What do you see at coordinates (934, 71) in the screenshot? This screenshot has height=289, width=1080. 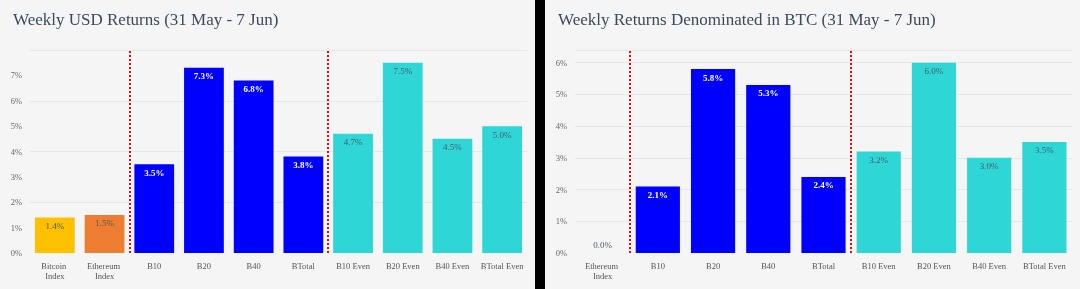 I see `data-label: 6.0%` at bounding box center [934, 71].